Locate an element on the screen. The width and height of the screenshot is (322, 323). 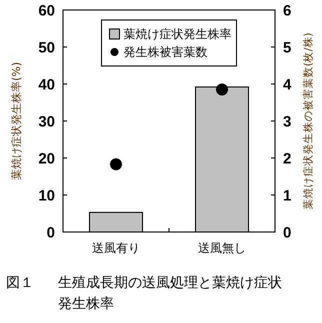
y-tick-label: 60 is located at coordinates (46, 11).